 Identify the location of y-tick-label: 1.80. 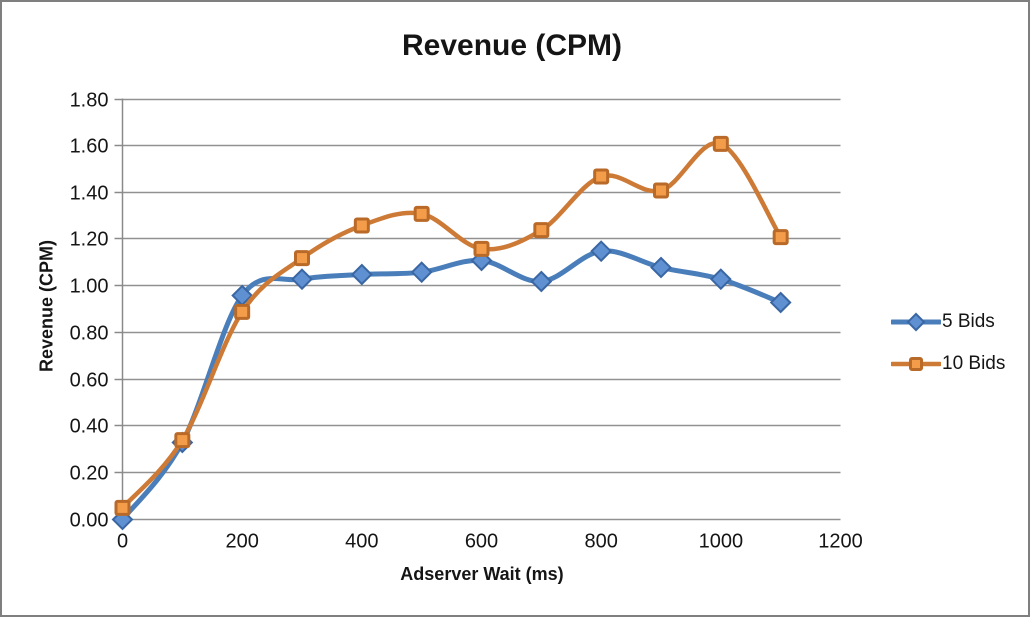
(89, 101).